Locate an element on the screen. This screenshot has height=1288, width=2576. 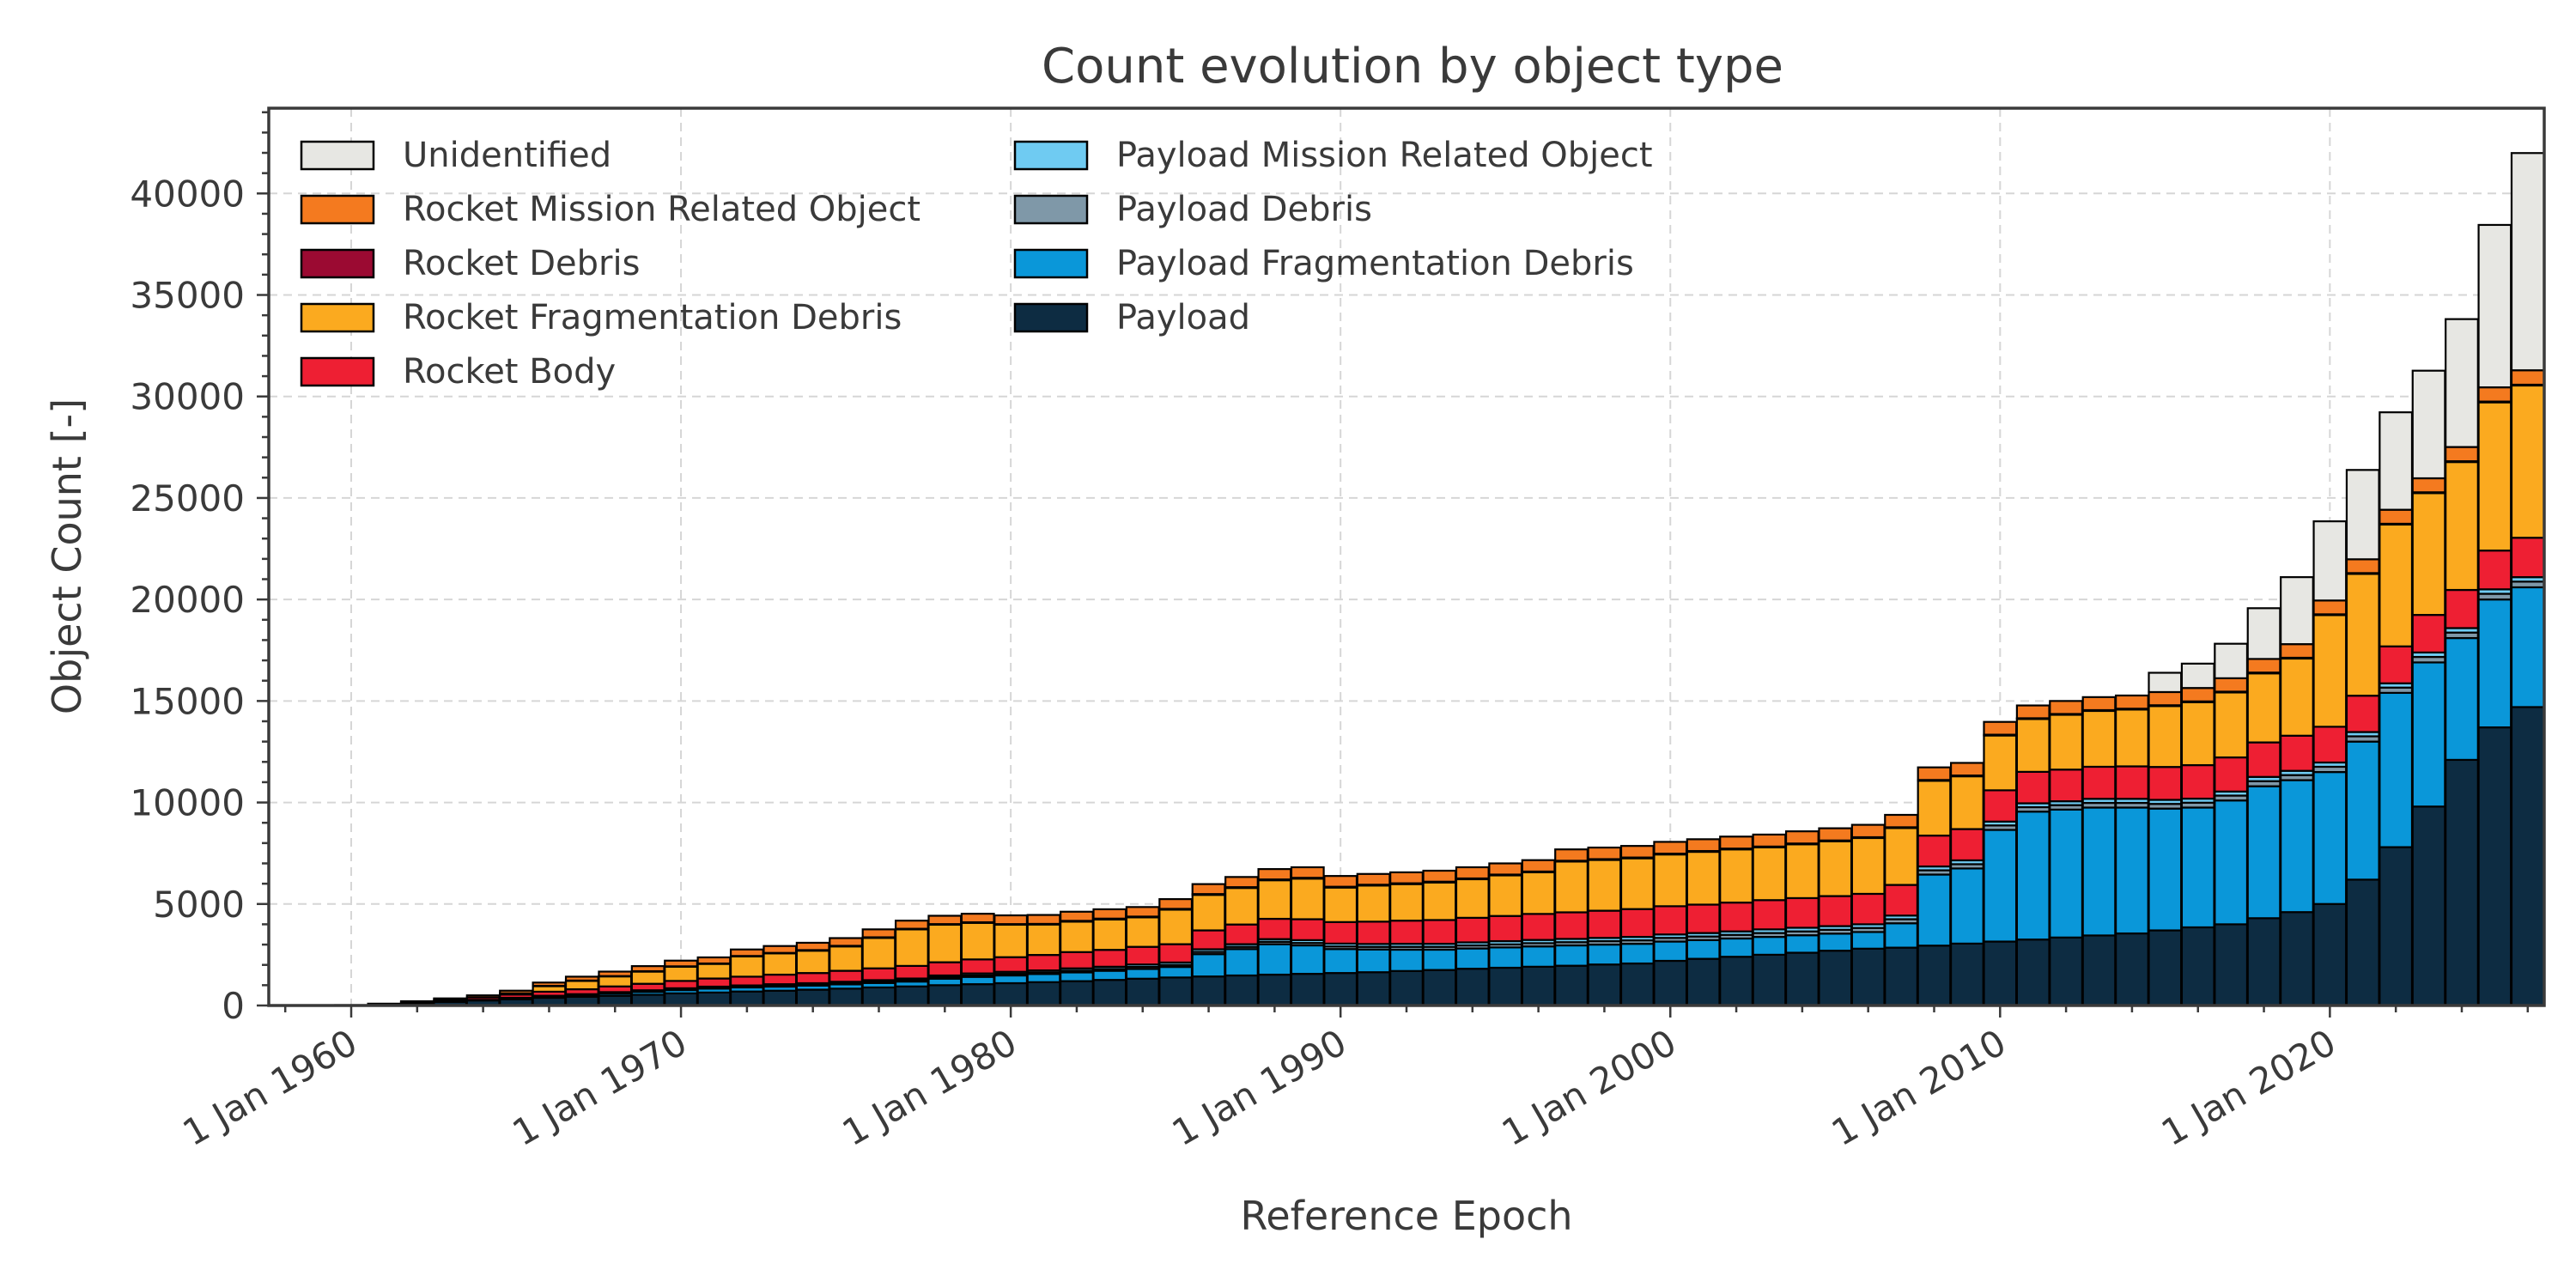
legend-label: Rocket Body is located at coordinates (510, 372).